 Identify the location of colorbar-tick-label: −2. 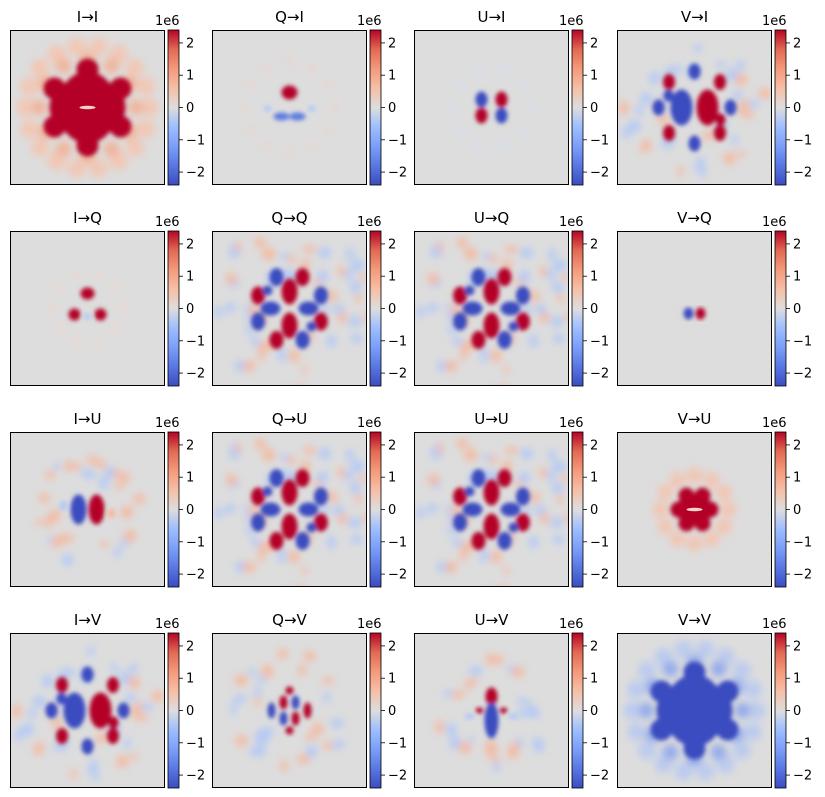
(397, 374).